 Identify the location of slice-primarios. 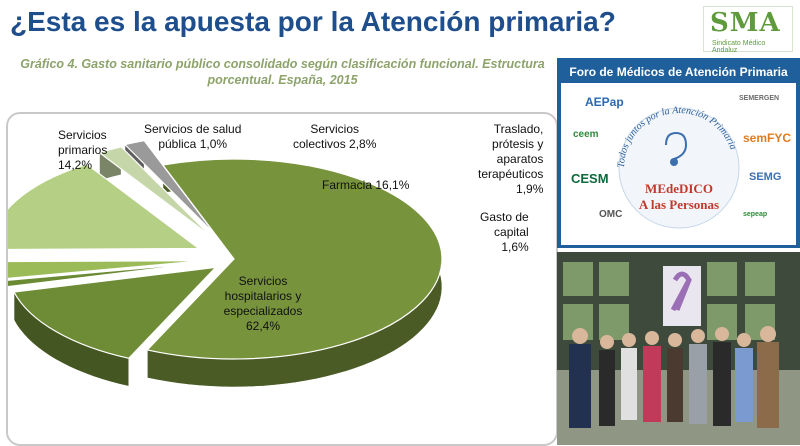
(115, 312).